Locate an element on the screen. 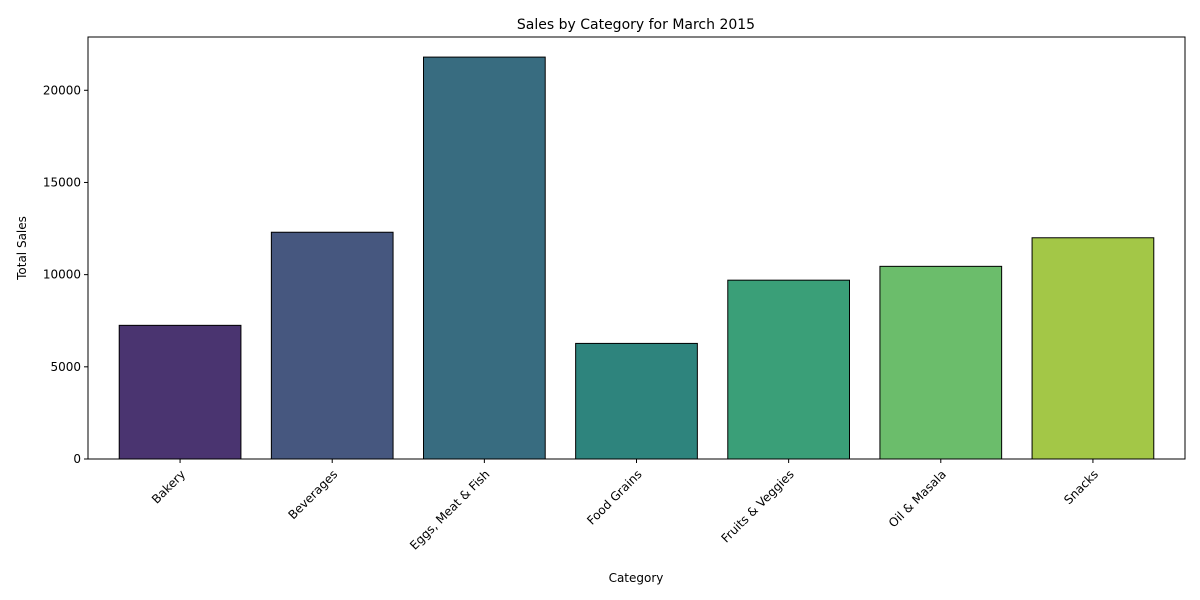 This screenshot has width=1200, height=600. bar-bakery is located at coordinates (180, 392).